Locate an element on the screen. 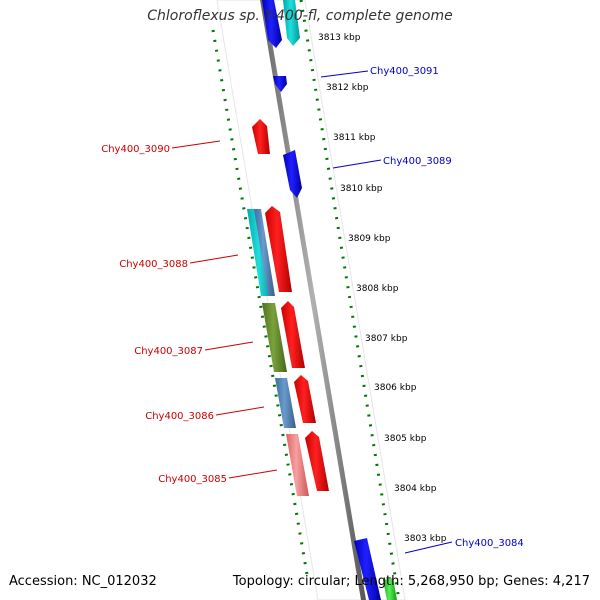  gene-label-chy400-3084: Chy400_3084 is located at coordinates (489, 543).